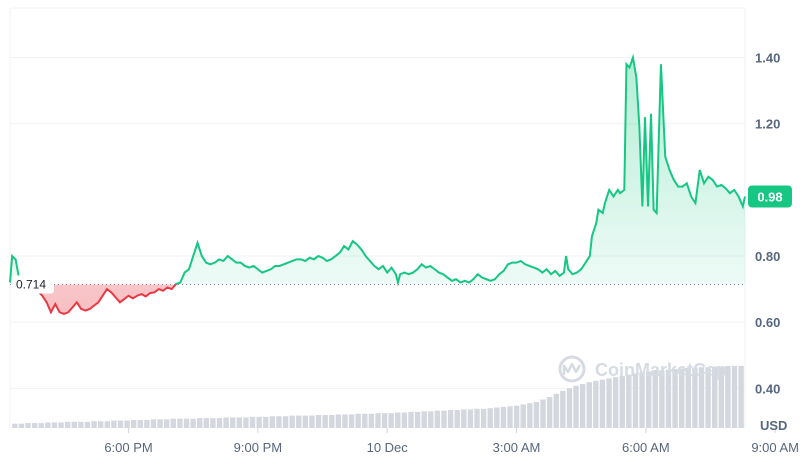 This screenshot has height=460, width=800. I want to click on y-axis: 0.40 0.60 0.80 1.20 1.40, so click(767, 224).